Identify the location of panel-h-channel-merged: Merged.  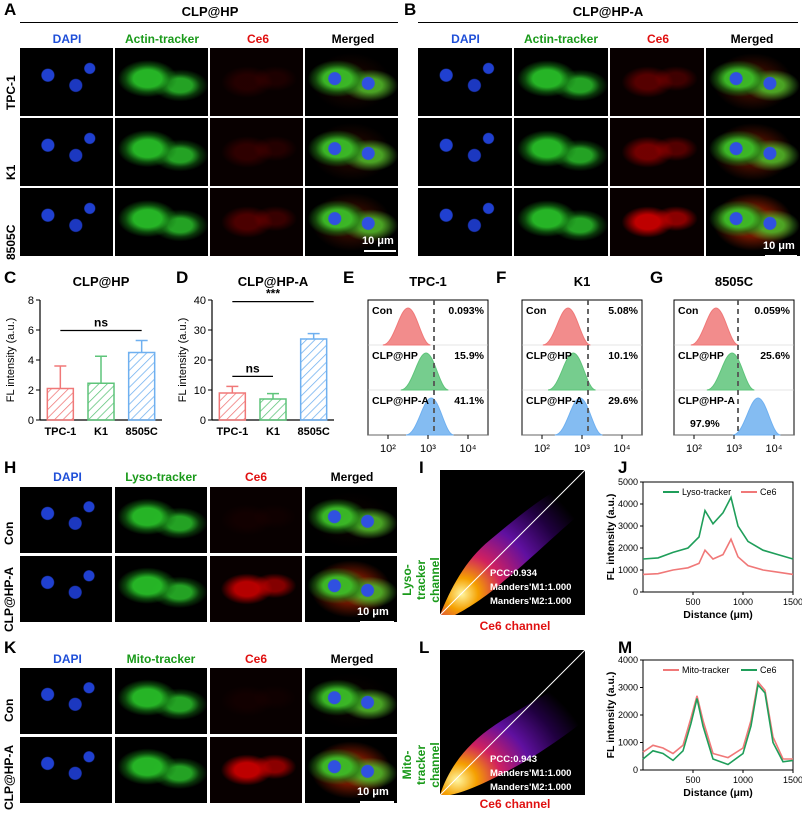
(352, 477).